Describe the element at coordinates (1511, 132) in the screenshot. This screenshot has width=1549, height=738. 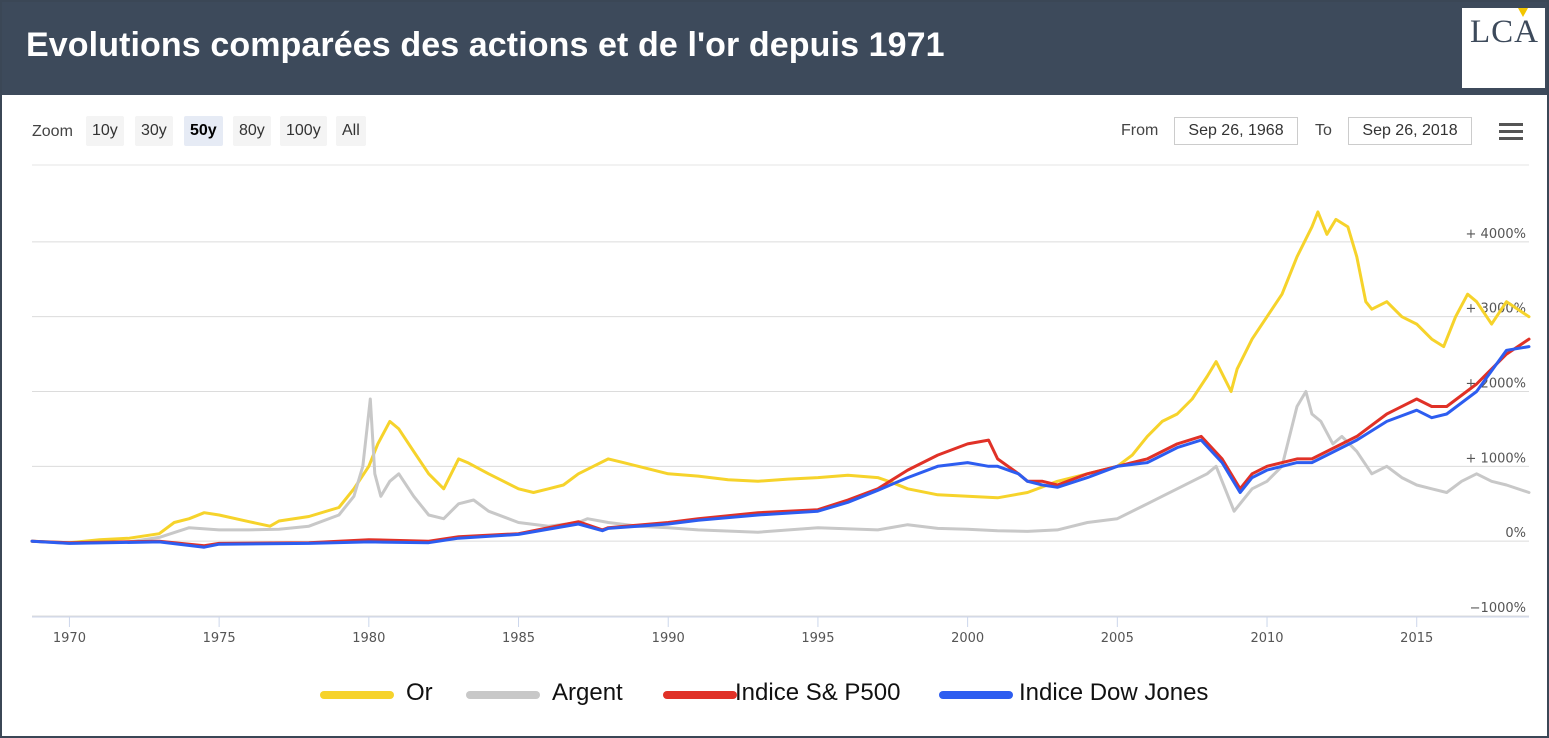
I see `hamburger-menu-icon` at that location.